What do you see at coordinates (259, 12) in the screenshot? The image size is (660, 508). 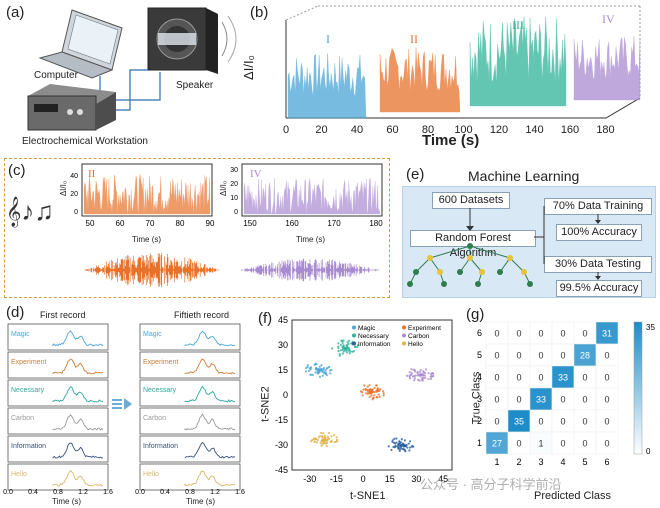 I see `panel-b-label: (b)` at bounding box center [259, 12].